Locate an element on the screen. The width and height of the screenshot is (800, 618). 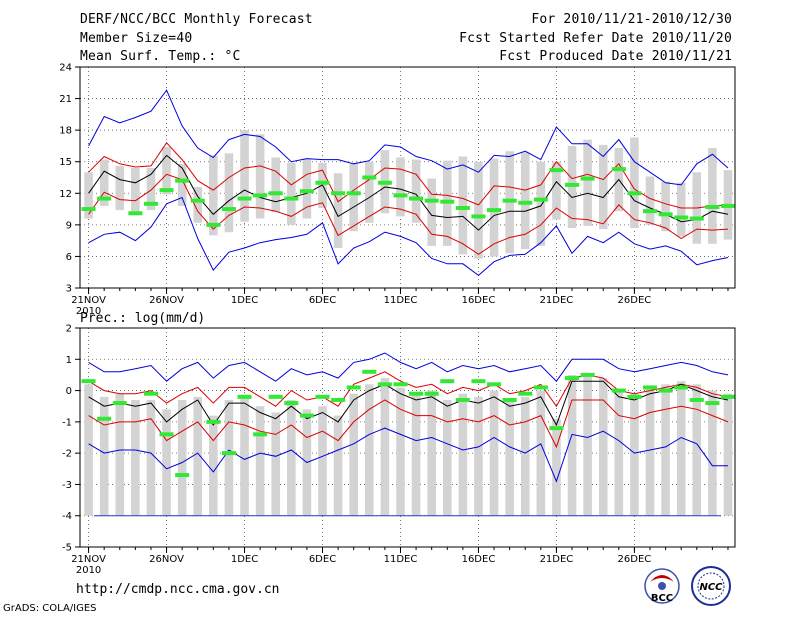
source-url: http://cmdp.ncc.cma.gov.cn is located at coordinates (178, 589).